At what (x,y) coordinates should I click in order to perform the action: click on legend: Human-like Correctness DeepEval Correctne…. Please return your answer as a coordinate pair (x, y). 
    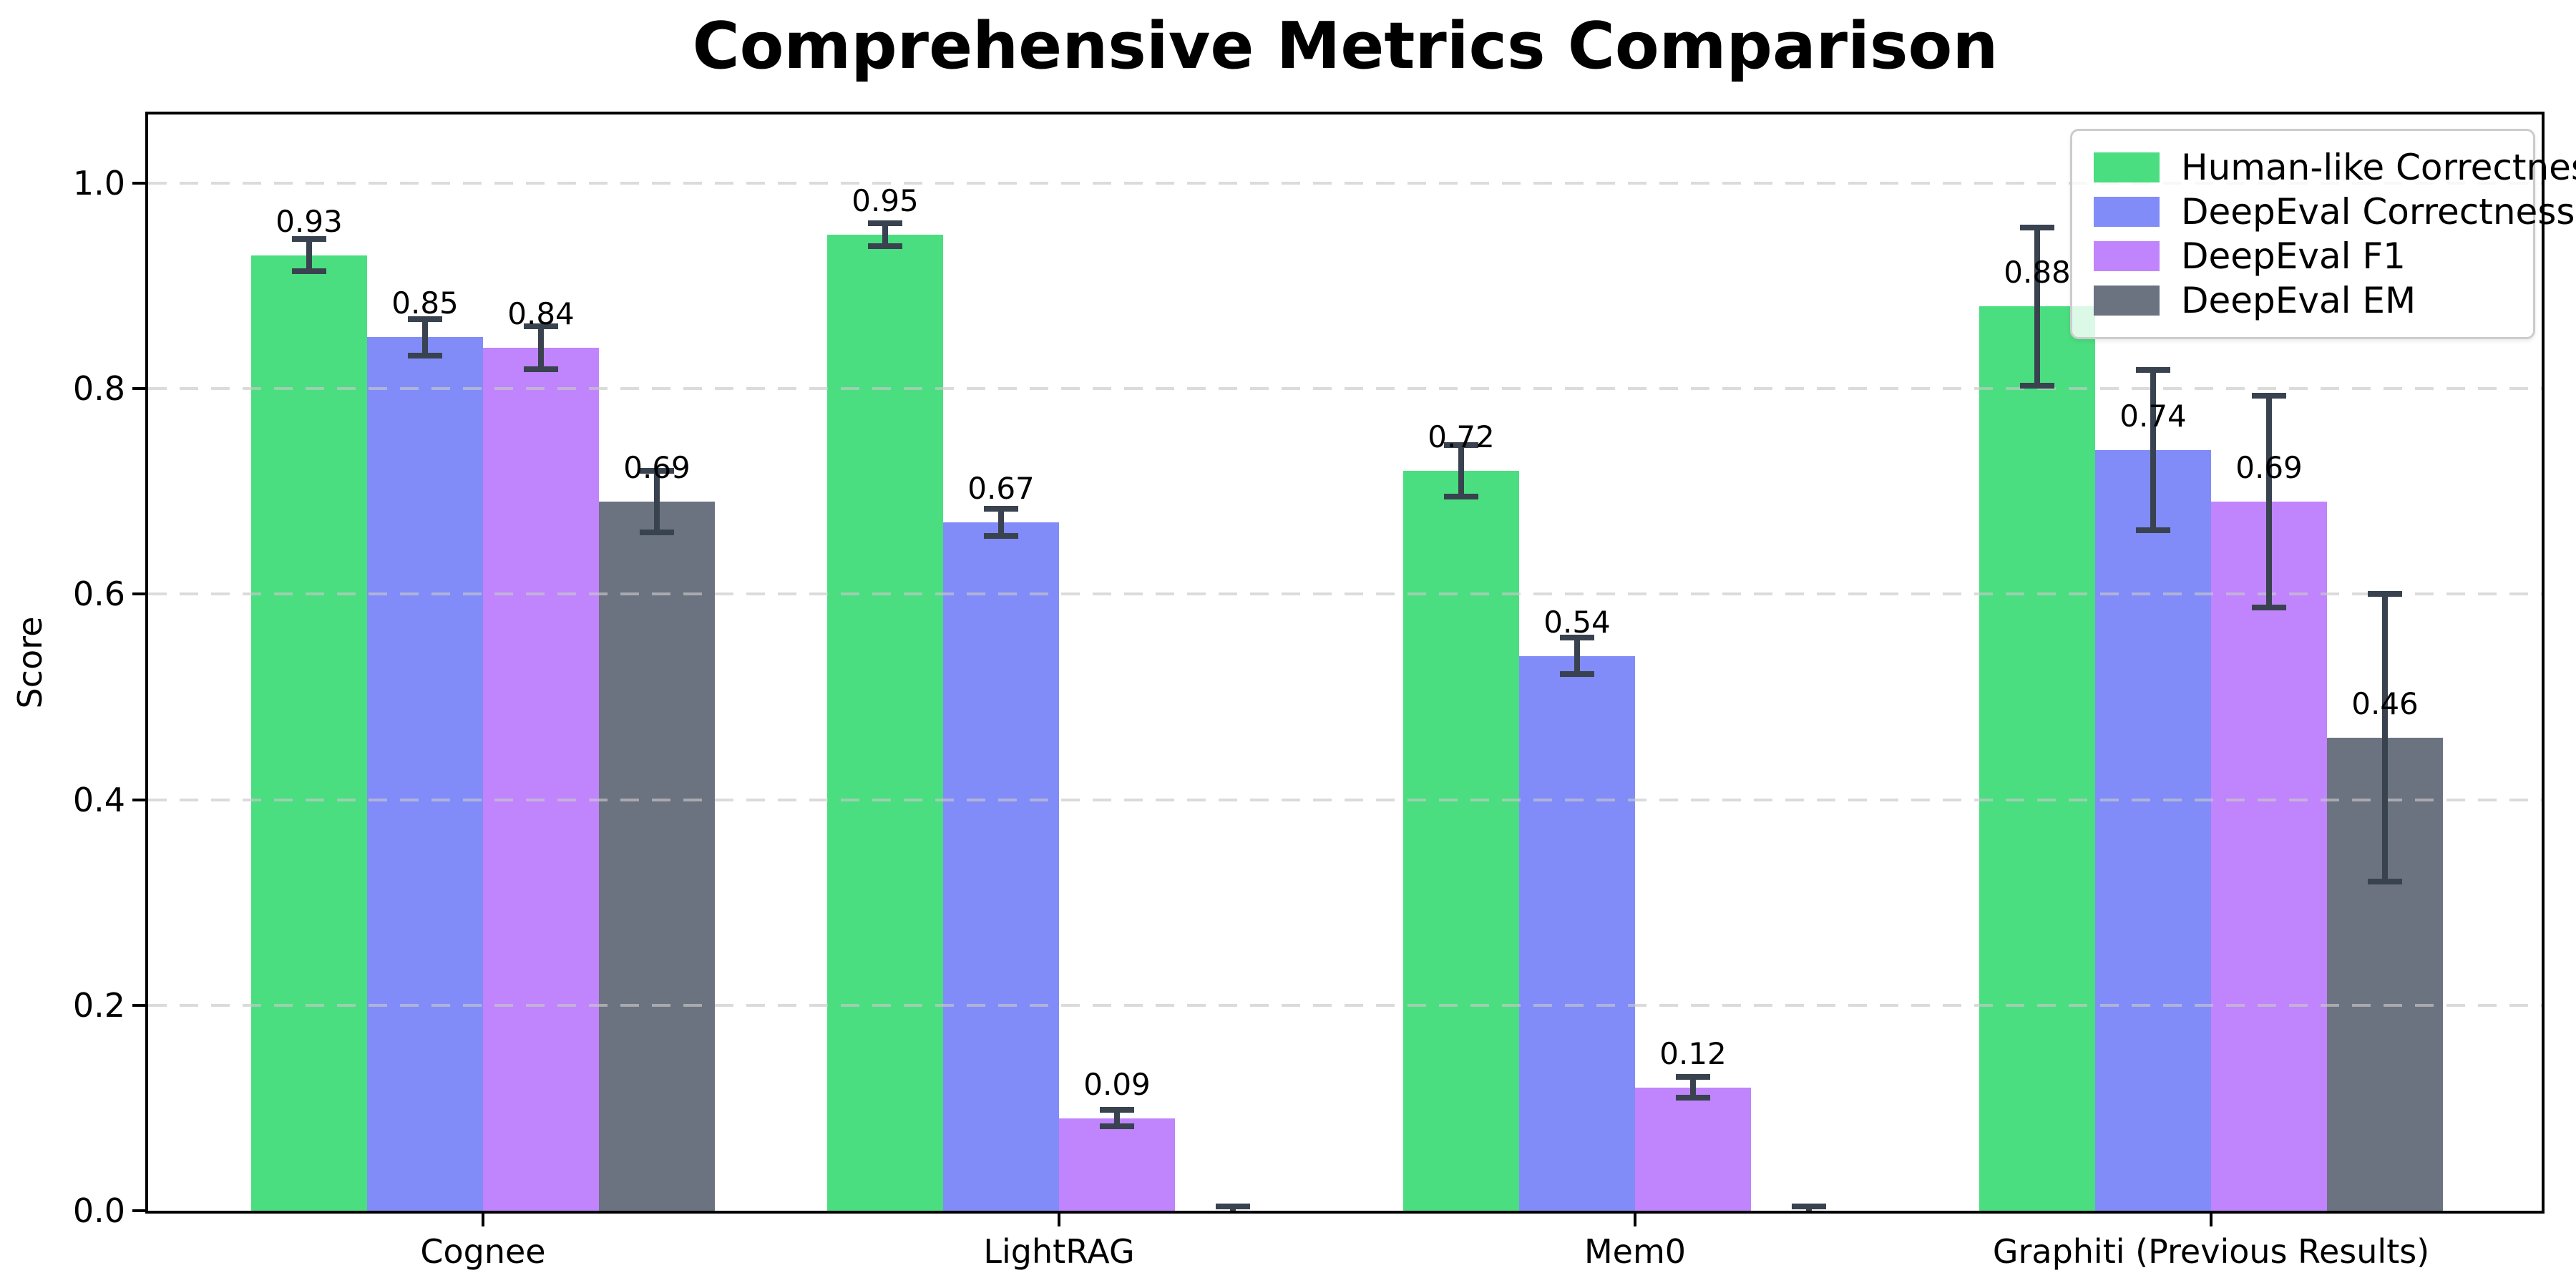
    Looking at the image, I should click on (2323, 234).